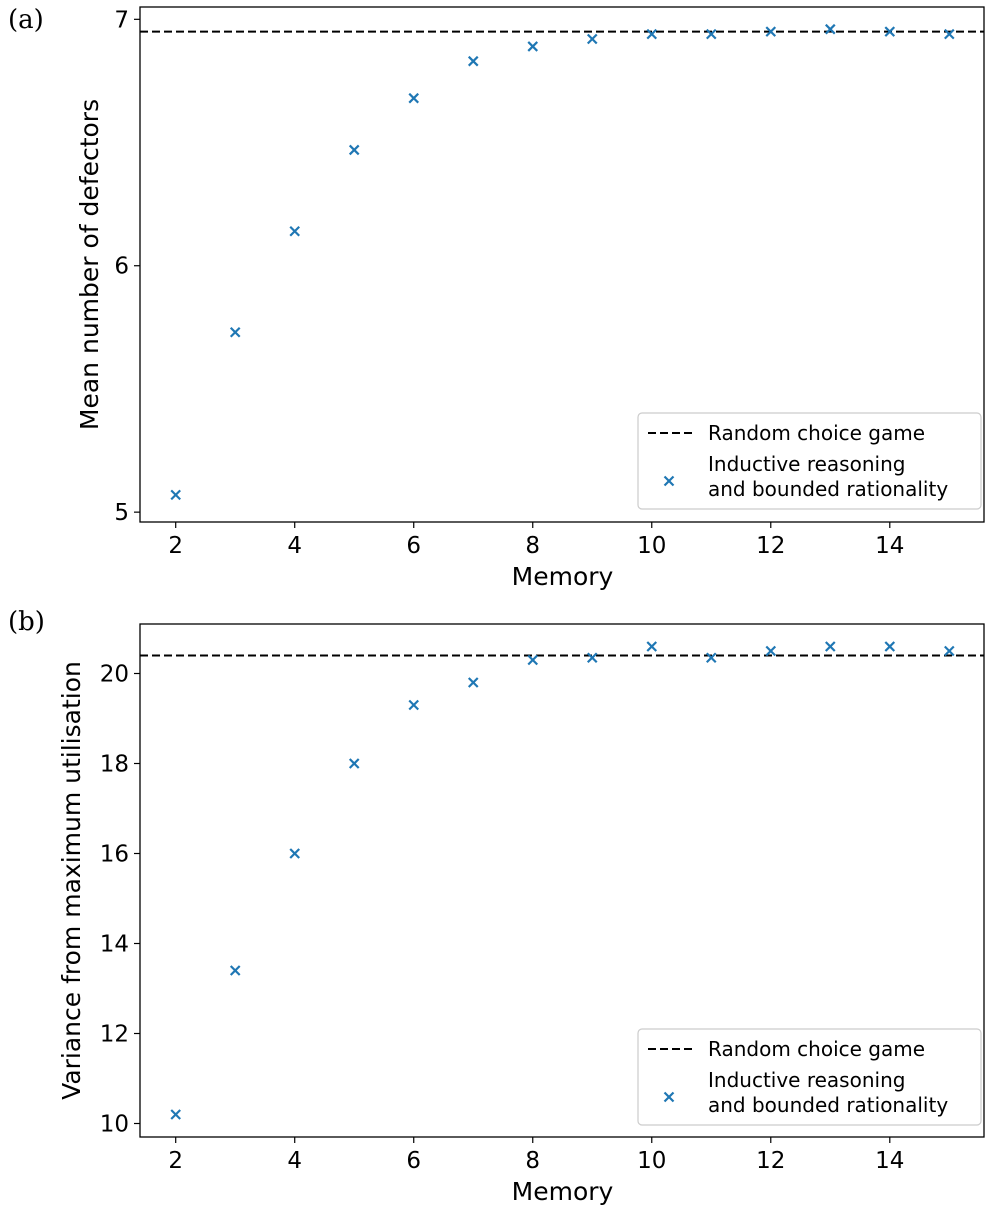 Image resolution: width=985 pixels, height=1209 pixels. Describe the element at coordinates (114, 1035) in the screenshot. I see `y-tick-label: 12` at that location.